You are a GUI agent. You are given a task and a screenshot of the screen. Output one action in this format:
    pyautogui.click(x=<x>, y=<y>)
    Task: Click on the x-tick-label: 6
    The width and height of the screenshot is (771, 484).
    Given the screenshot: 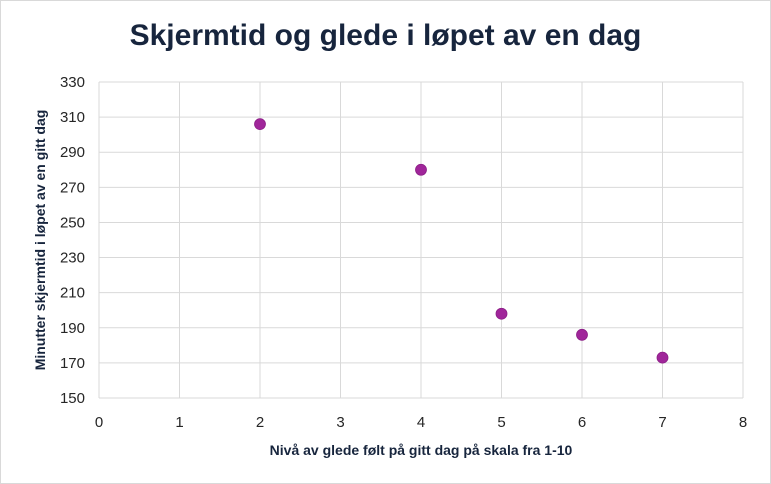 What is the action you would take?
    pyautogui.click(x=582, y=422)
    